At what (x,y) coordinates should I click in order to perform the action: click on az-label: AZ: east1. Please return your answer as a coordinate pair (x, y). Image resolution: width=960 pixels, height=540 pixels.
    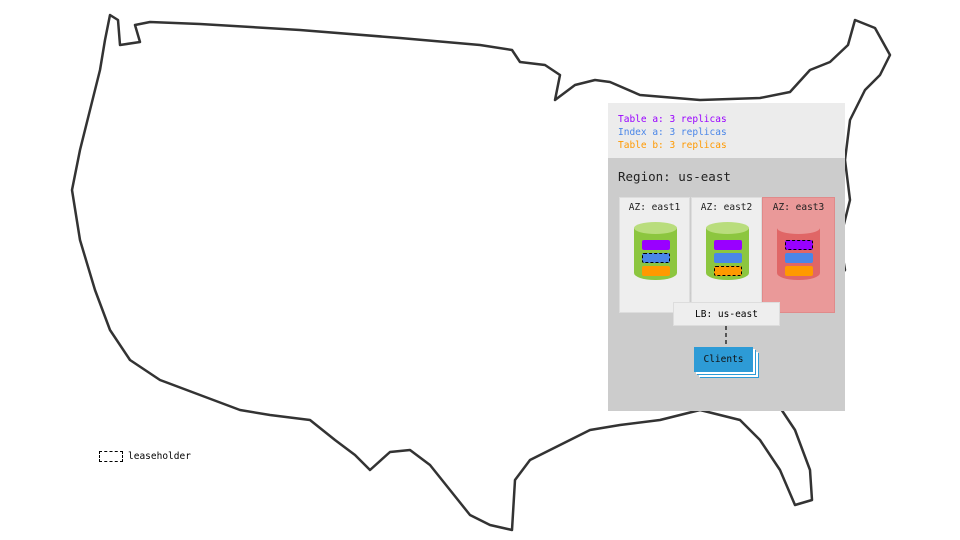
    Looking at the image, I should click on (654, 207).